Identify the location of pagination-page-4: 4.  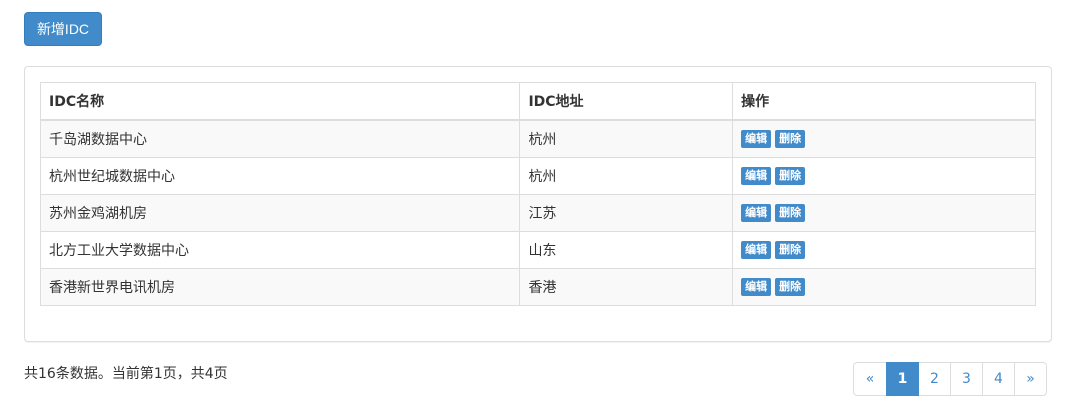
(998, 379).